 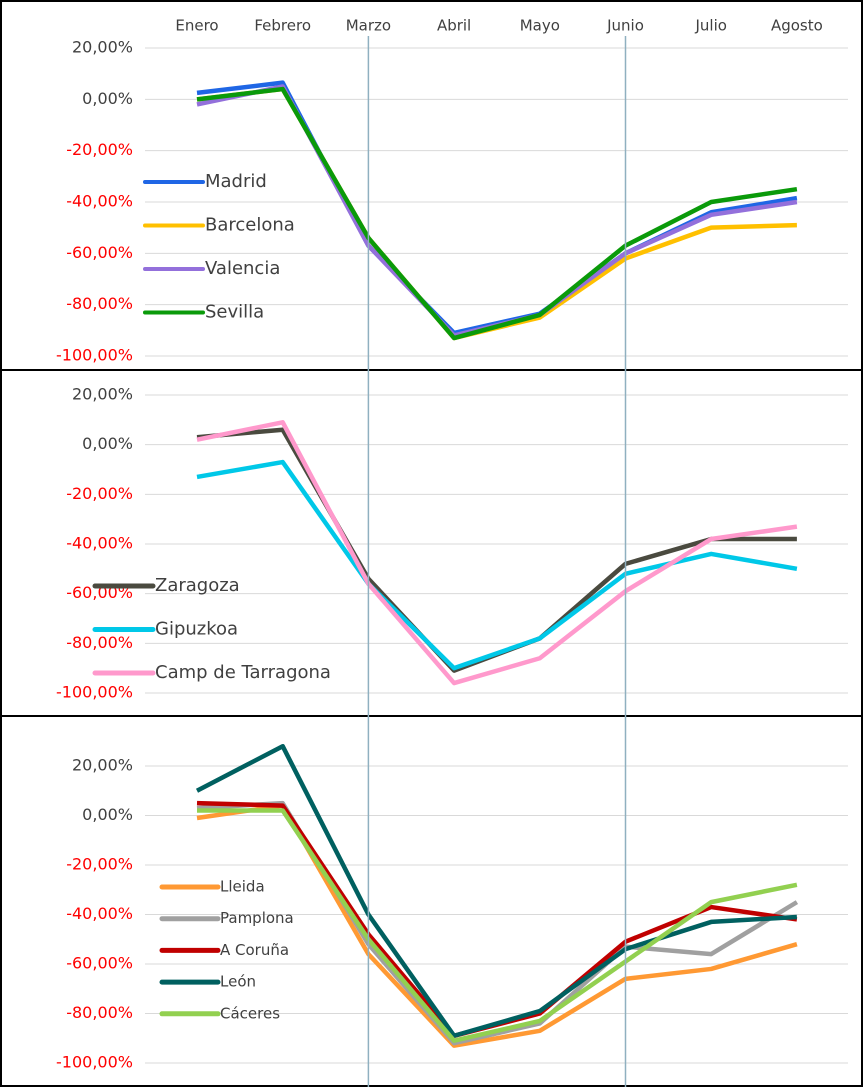 I want to click on x-tick-label: Abril, so click(x=454, y=26).